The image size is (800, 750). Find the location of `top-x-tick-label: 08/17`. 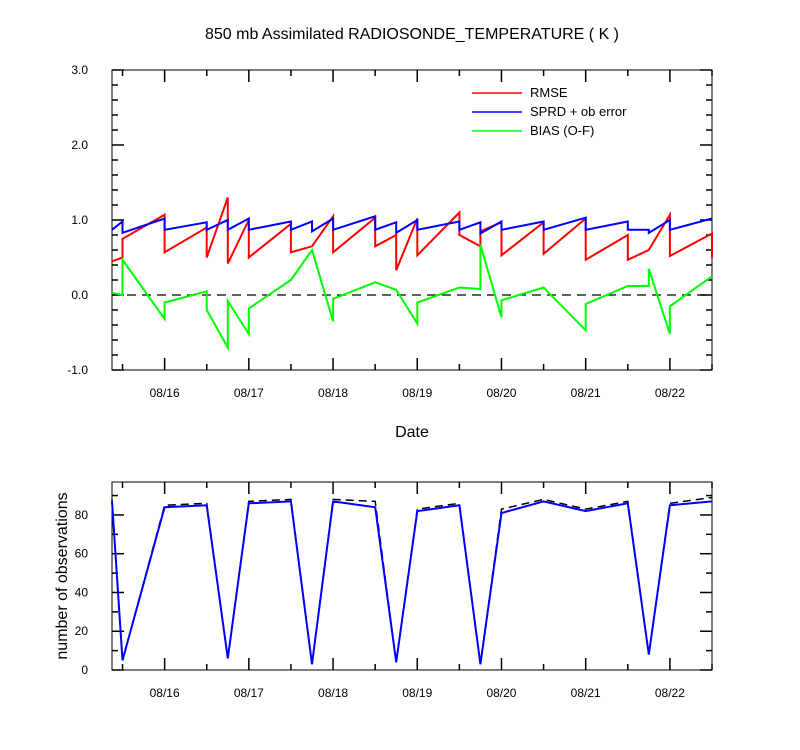

top-x-tick-label: 08/17 is located at coordinates (249, 393).